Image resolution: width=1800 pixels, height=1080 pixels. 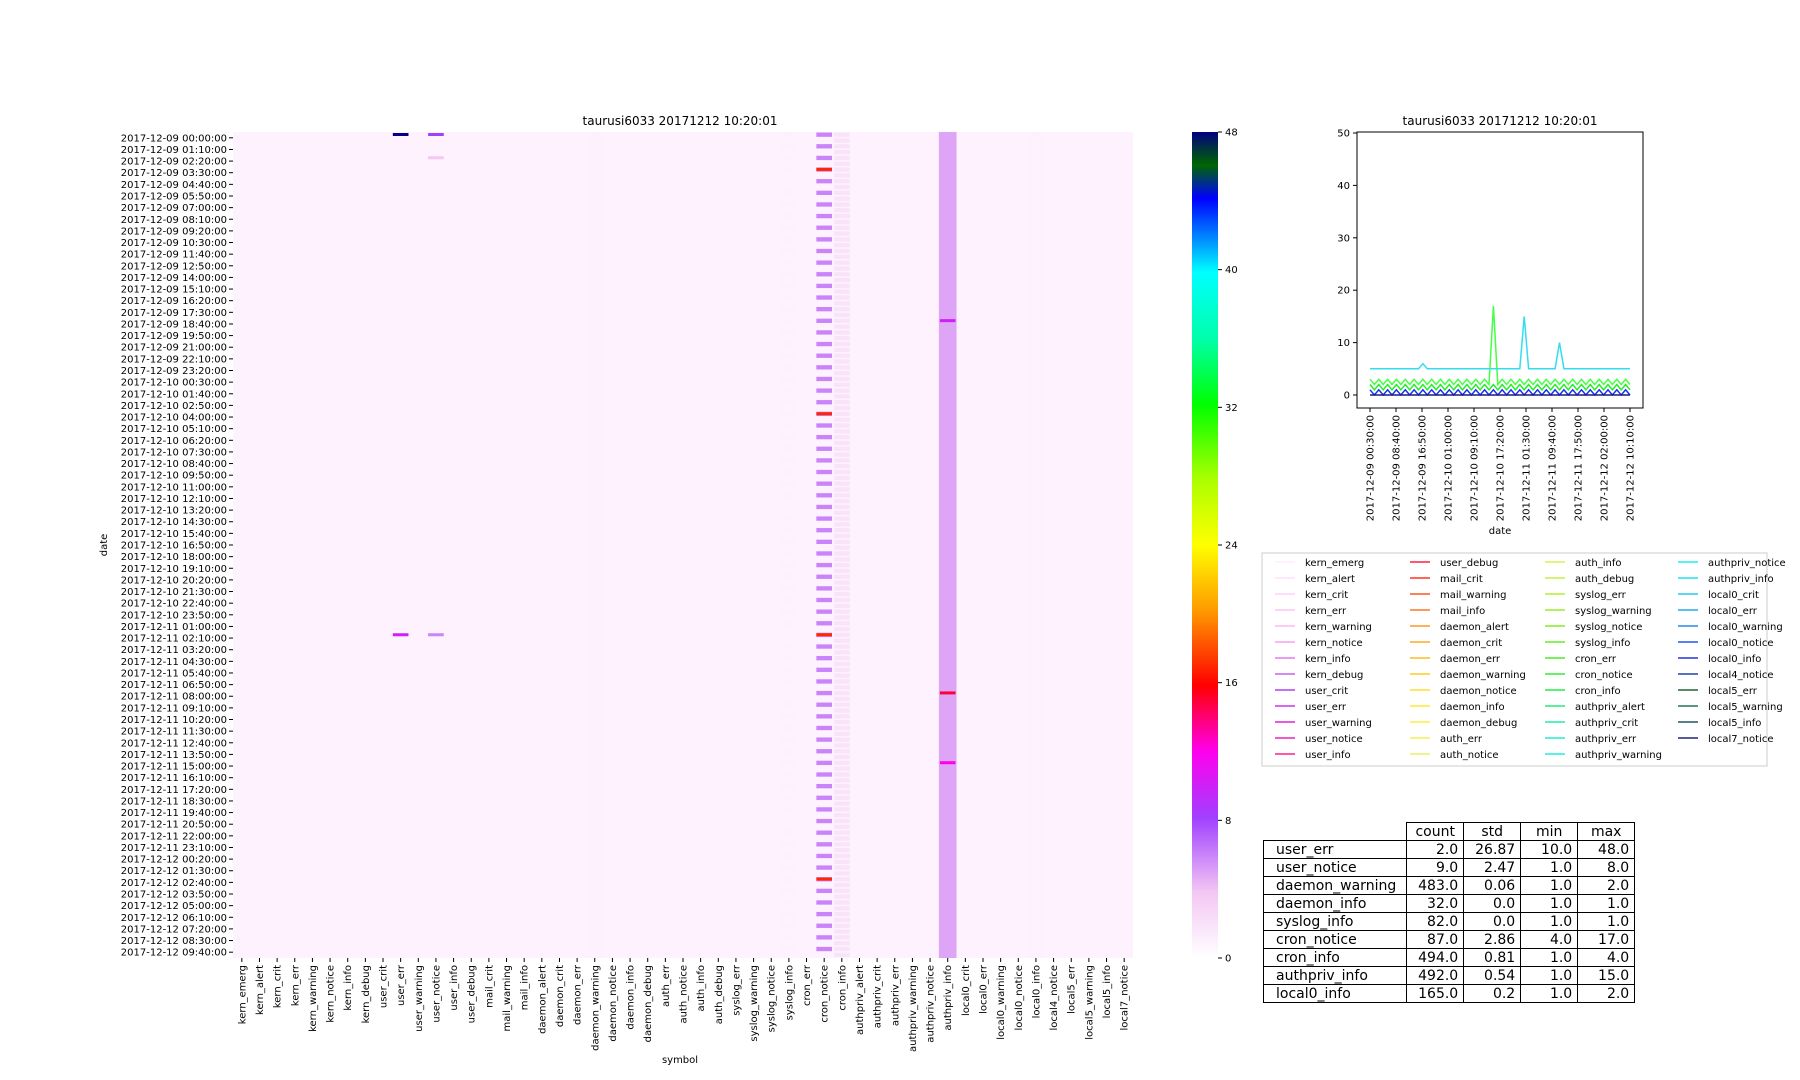 I want to click on legend-frame, so click(x=1514, y=659).